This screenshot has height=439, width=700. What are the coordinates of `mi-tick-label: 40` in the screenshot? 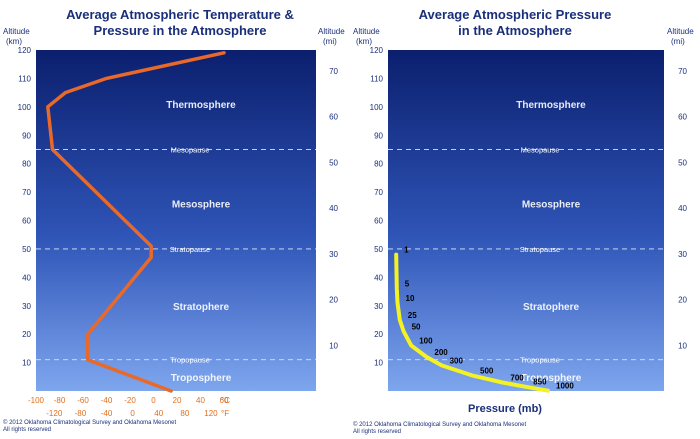 It's located at (333, 208).